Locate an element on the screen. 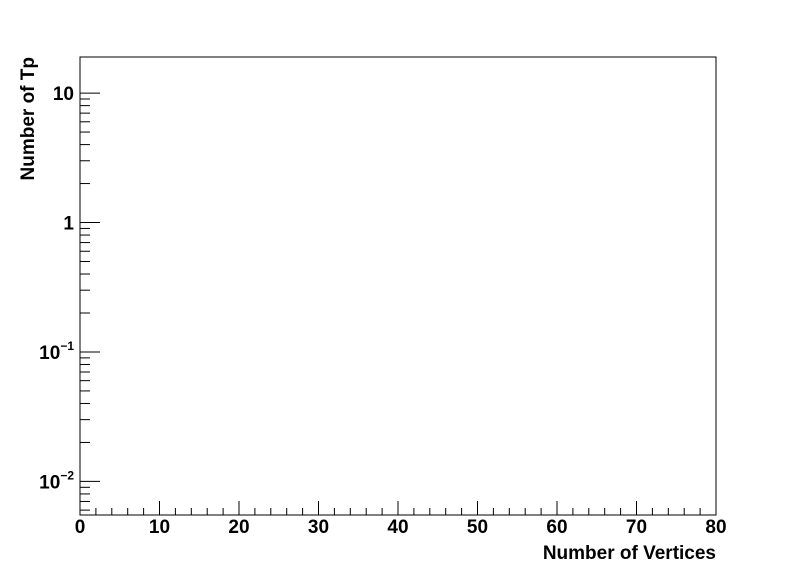 The width and height of the screenshot is (796, 572). x-tick-label: 10 is located at coordinates (159, 527).